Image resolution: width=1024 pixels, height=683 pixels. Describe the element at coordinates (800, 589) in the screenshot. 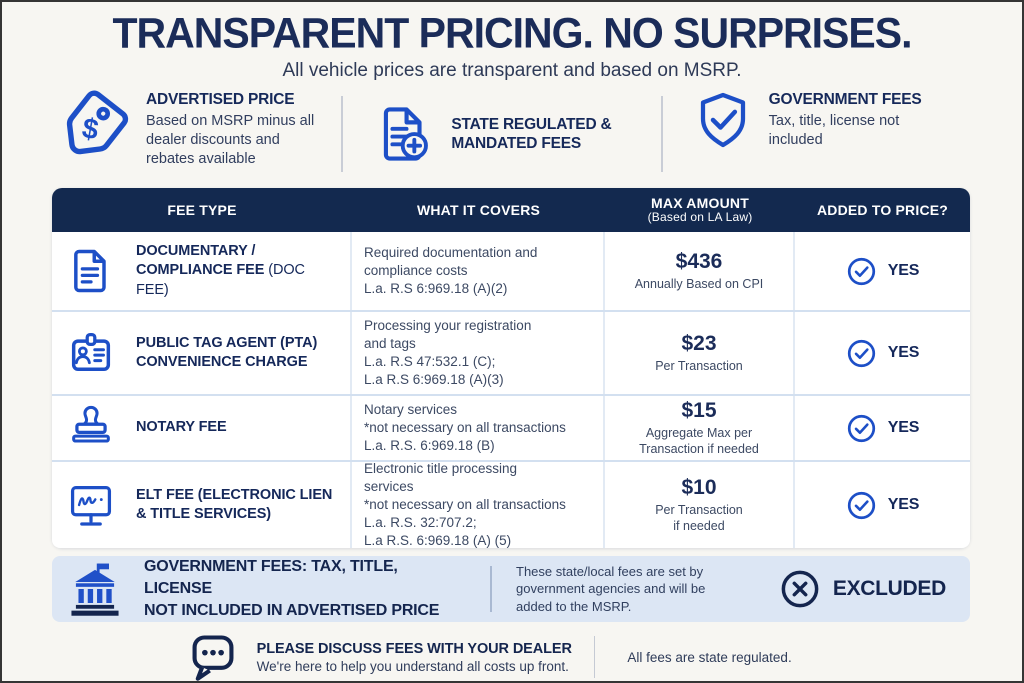

I see `x-circle-icon` at that location.